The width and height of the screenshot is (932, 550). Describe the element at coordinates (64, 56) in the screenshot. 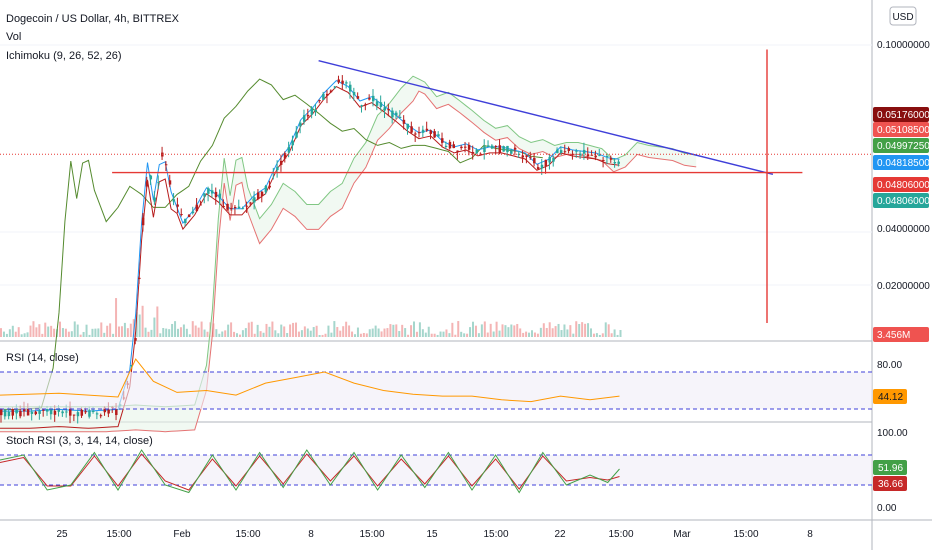

I see `ichimoku-legend: Ichimoku (9, 26, 52, 26)` at that location.